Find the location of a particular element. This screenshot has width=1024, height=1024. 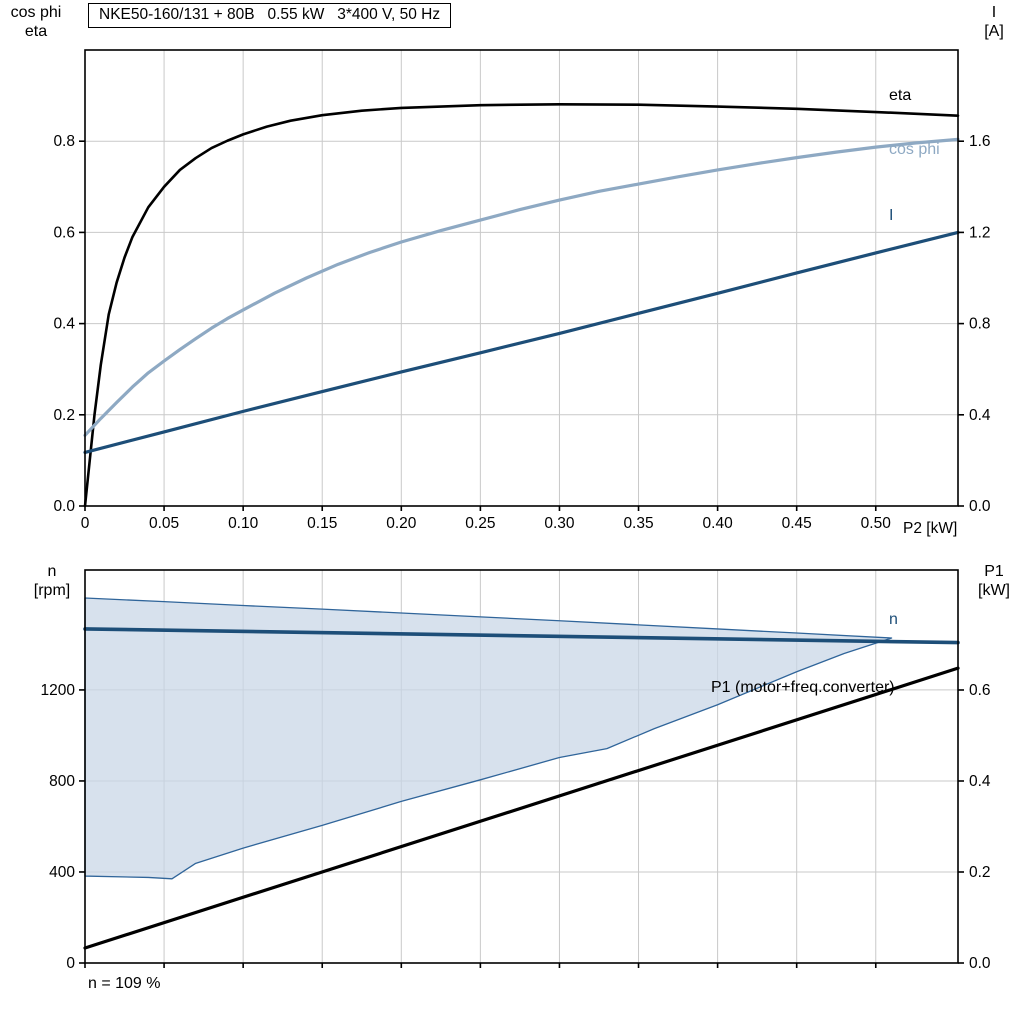

left-tick-label: 800 is located at coordinates (62, 781).